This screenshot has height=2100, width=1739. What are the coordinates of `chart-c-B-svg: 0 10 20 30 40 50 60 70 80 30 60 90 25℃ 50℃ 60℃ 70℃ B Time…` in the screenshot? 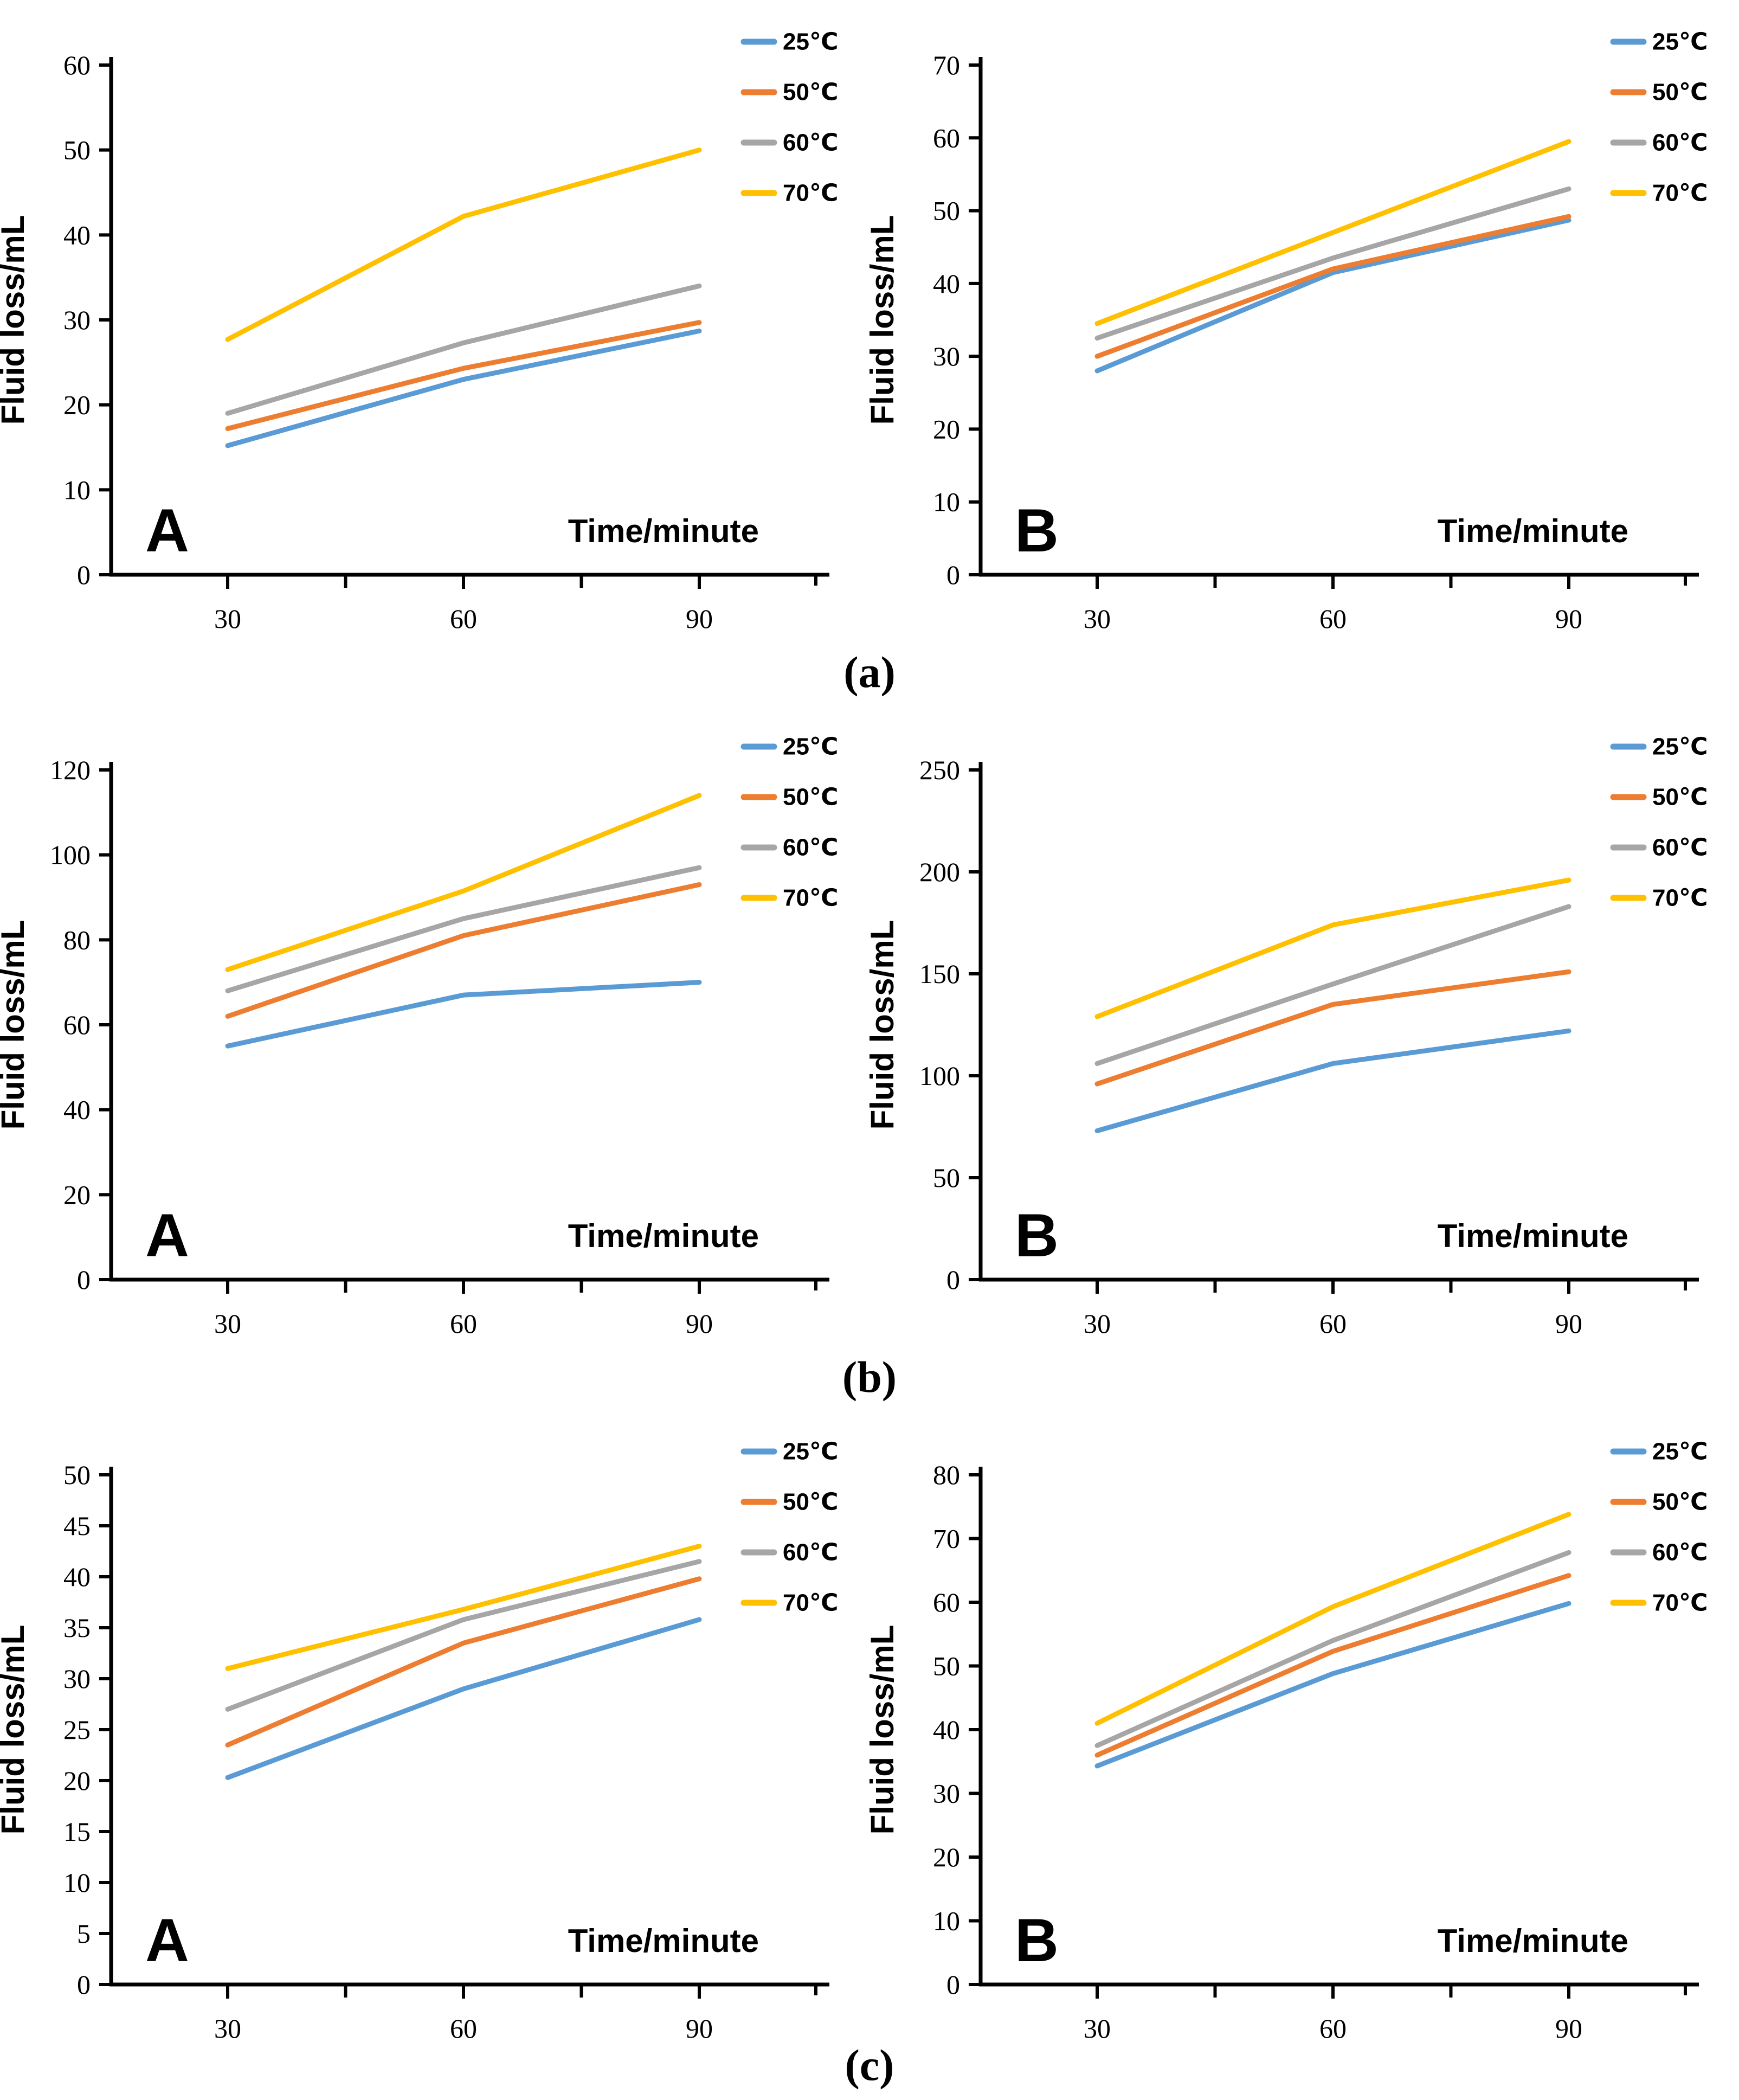 It's located at (1289, 1740).